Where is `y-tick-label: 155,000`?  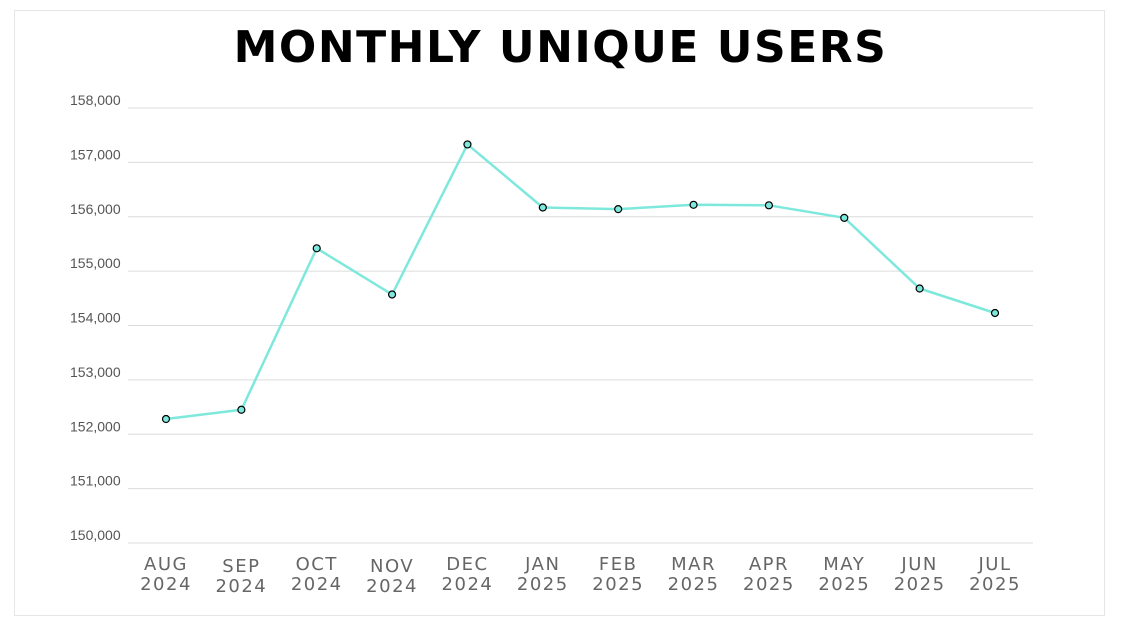 y-tick-label: 155,000 is located at coordinates (95, 263).